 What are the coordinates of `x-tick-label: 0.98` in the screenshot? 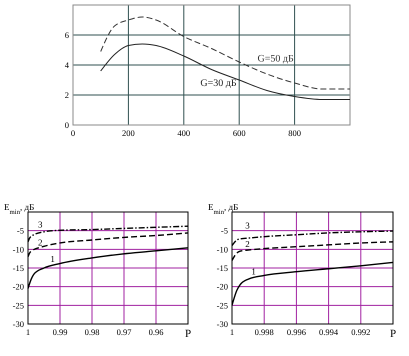 It's located at (92, 332).